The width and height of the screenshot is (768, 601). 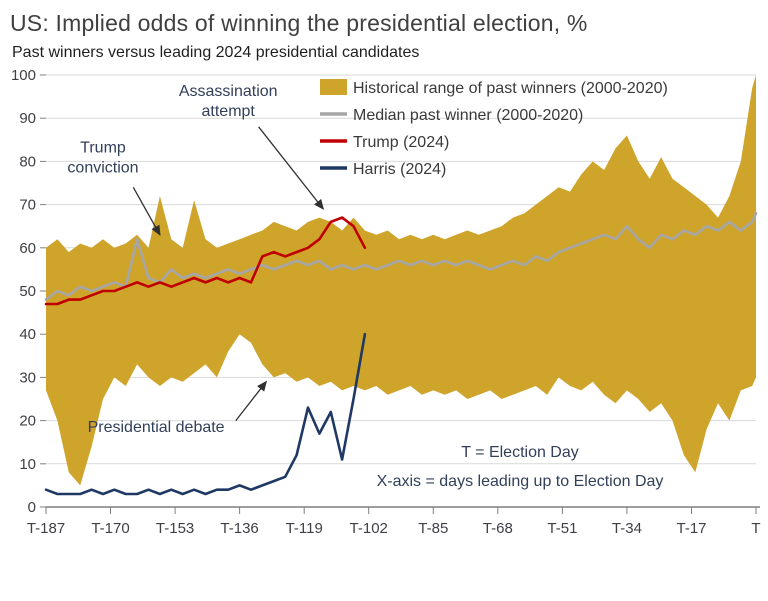 What do you see at coordinates (399, 169) in the screenshot?
I see `legend-label: Harris (2024)` at bounding box center [399, 169].